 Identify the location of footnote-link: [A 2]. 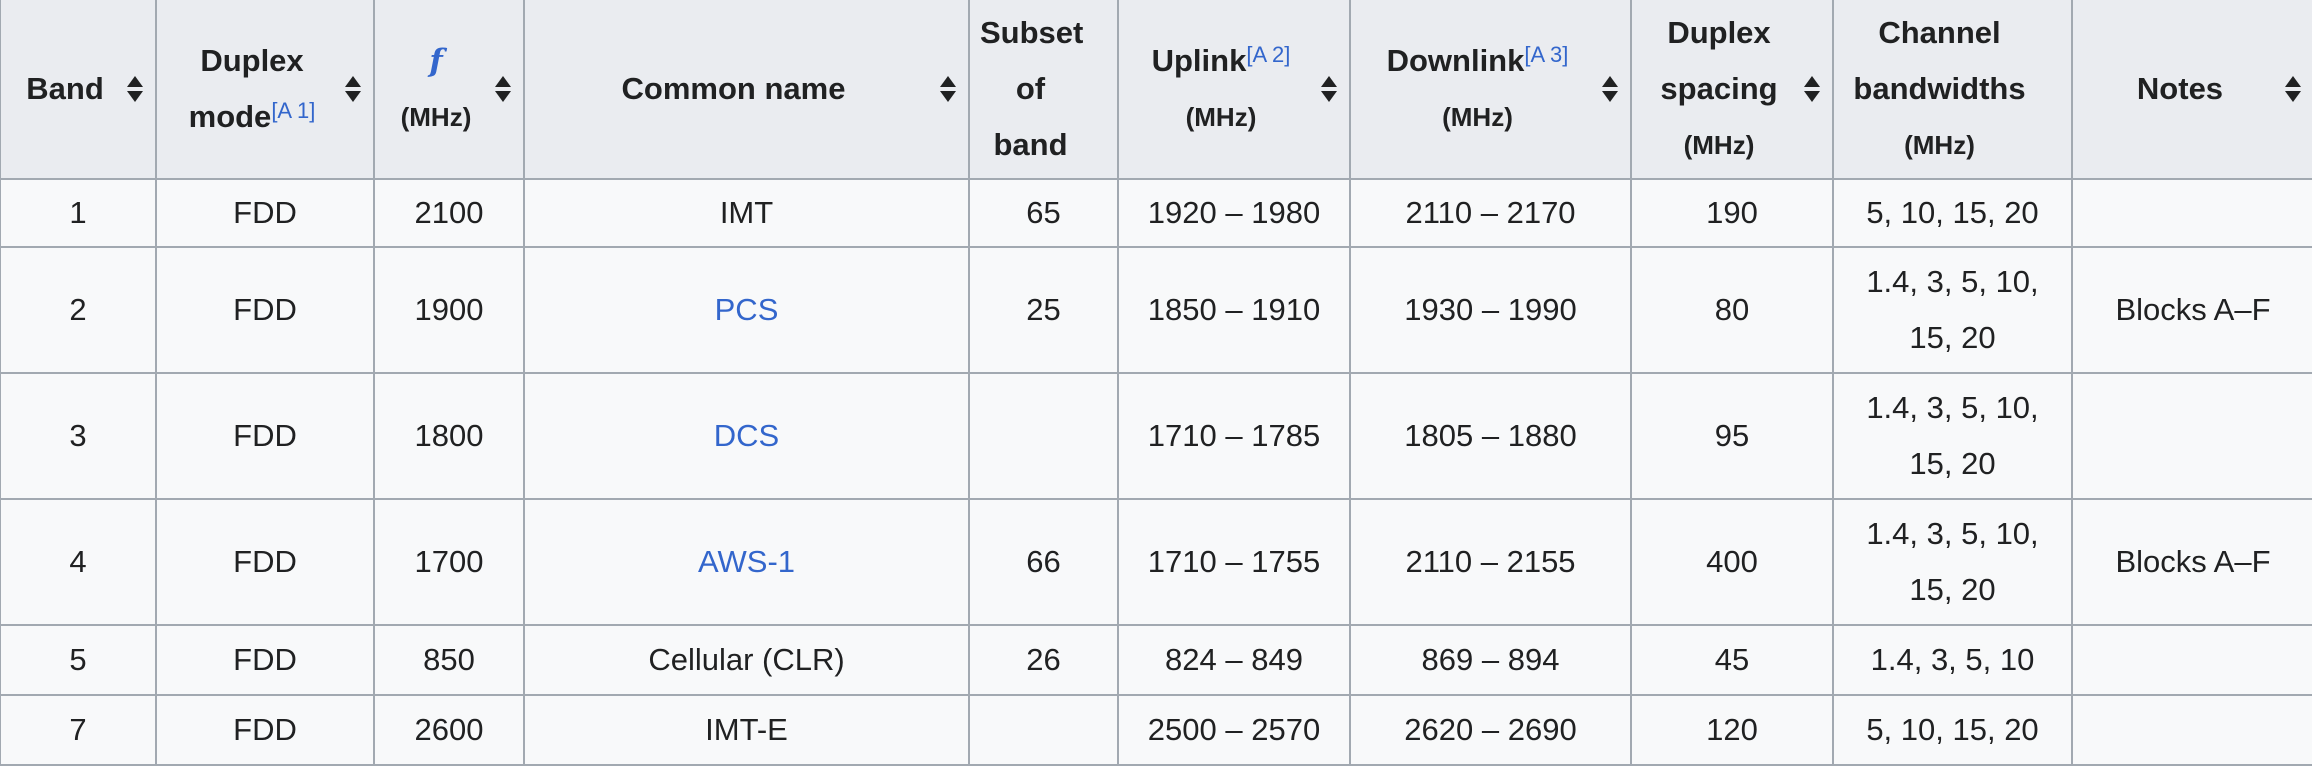
(1268, 54).